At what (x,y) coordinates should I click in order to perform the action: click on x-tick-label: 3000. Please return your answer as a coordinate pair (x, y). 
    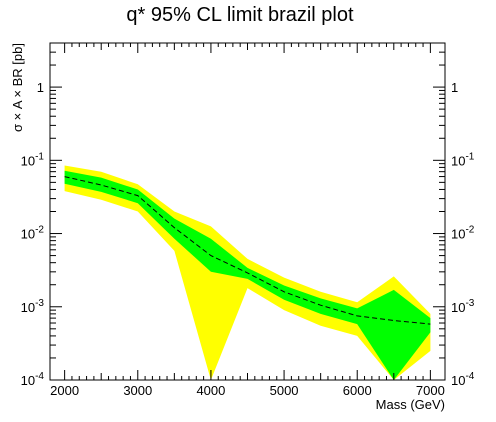
    Looking at the image, I should click on (137, 390).